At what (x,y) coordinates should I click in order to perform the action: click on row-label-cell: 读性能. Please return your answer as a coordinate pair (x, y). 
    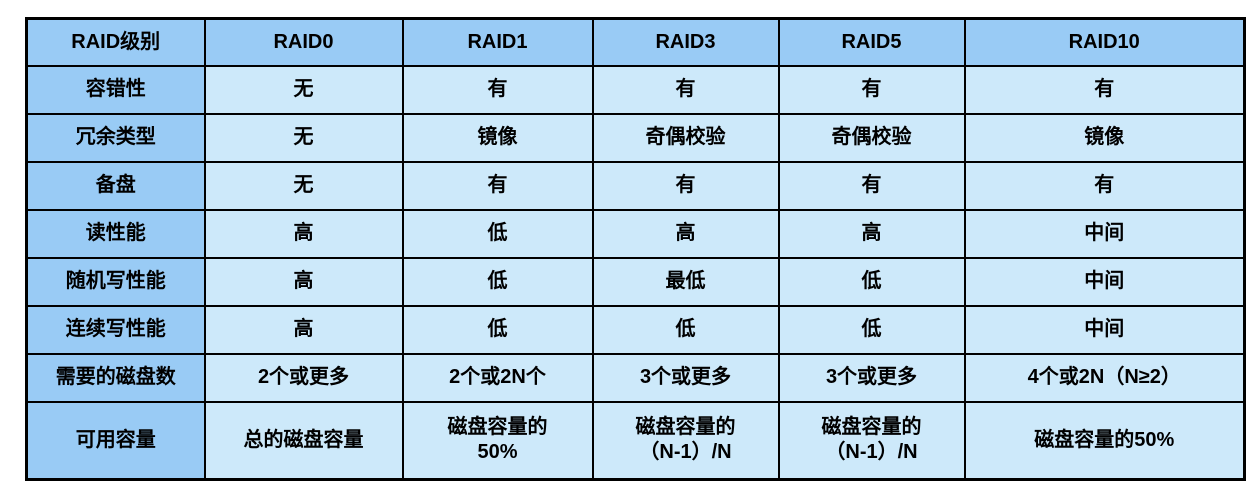
    Looking at the image, I should click on (115, 233).